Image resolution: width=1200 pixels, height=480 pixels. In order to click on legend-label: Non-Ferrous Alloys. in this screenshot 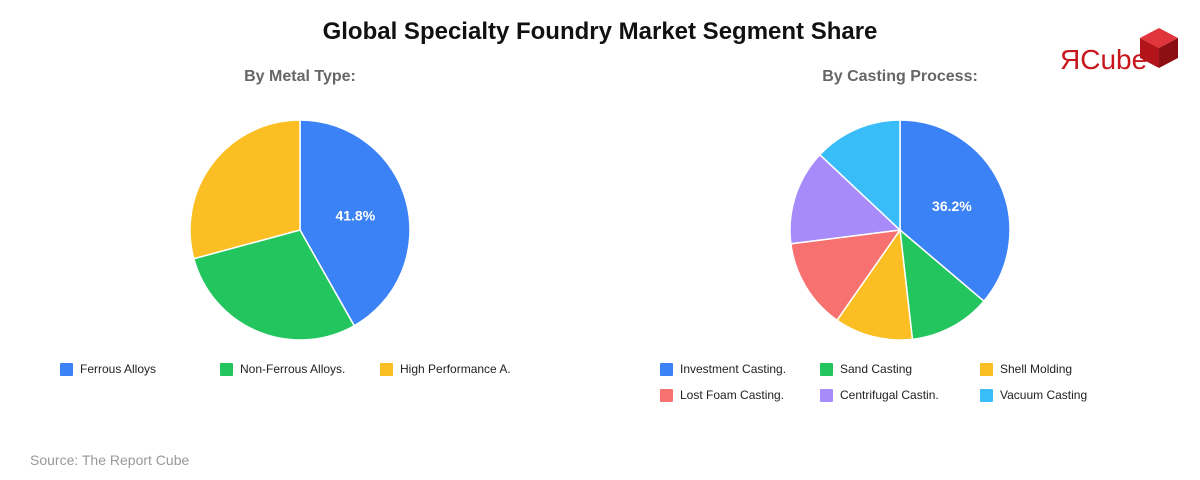, I will do `click(293, 369)`.